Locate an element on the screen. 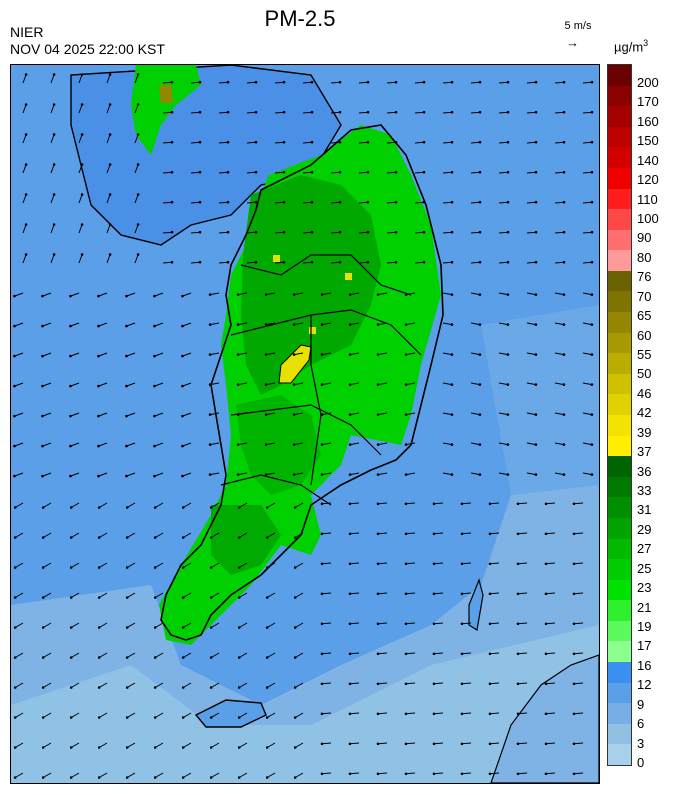  color-bar-label: 29 is located at coordinates (644, 529).